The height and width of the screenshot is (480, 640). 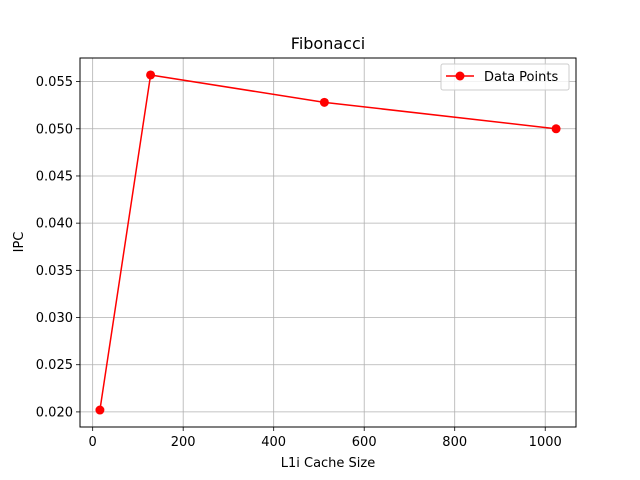 I want to click on x-tick-label: 0, so click(x=93, y=442).